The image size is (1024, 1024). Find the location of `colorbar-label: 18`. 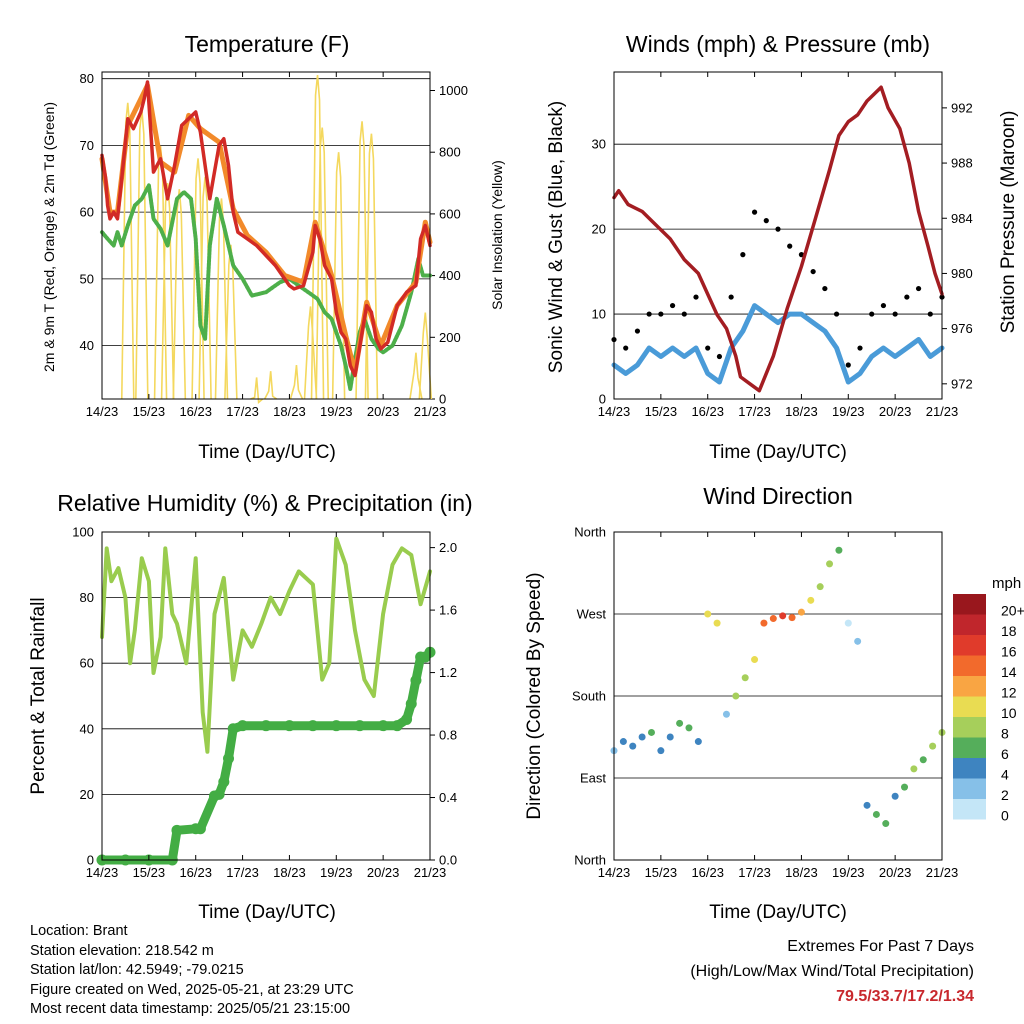

colorbar-label: 18 is located at coordinates (1009, 631).